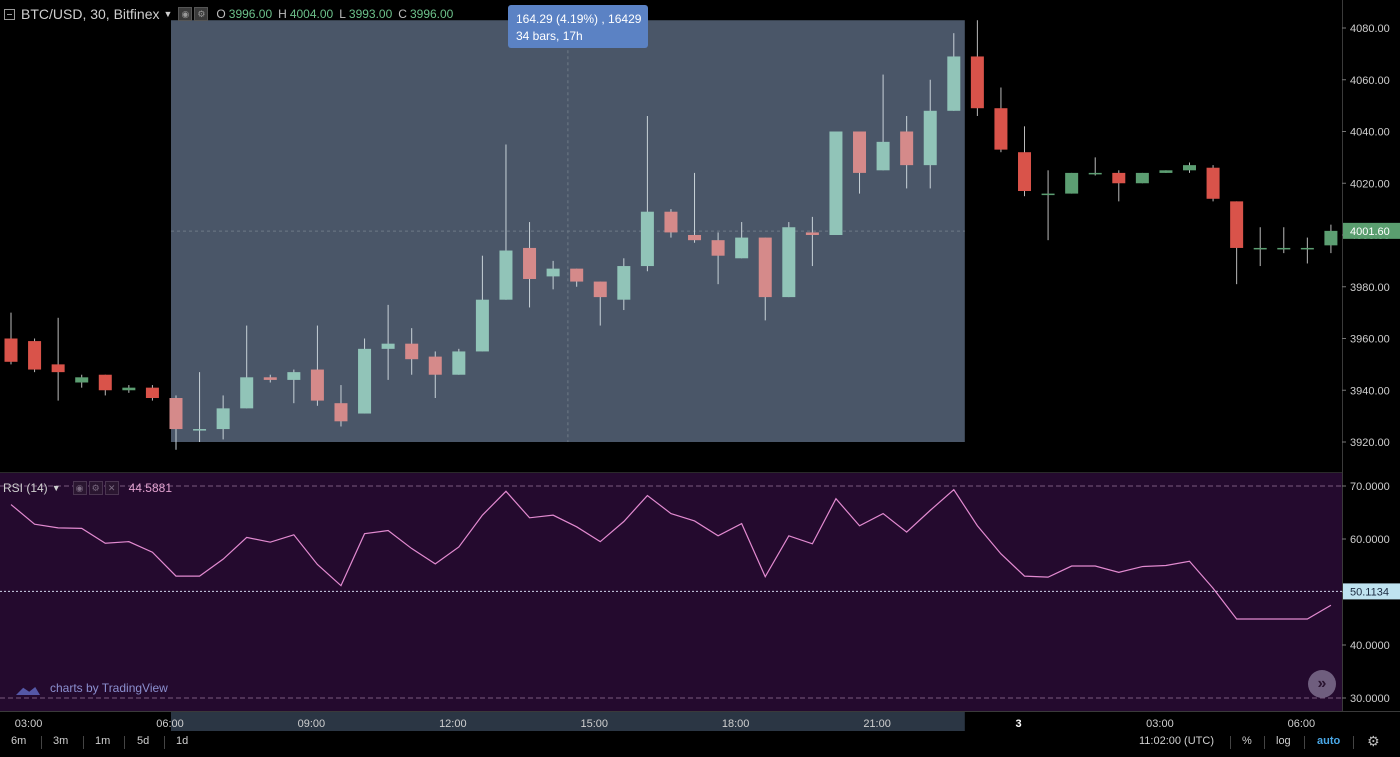 The image size is (1400, 757). I want to click on tradingview-logo-icon, so click(28, 688).